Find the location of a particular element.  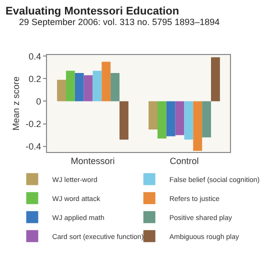

y-tick-label: -0.2 is located at coordinates (34, 123).